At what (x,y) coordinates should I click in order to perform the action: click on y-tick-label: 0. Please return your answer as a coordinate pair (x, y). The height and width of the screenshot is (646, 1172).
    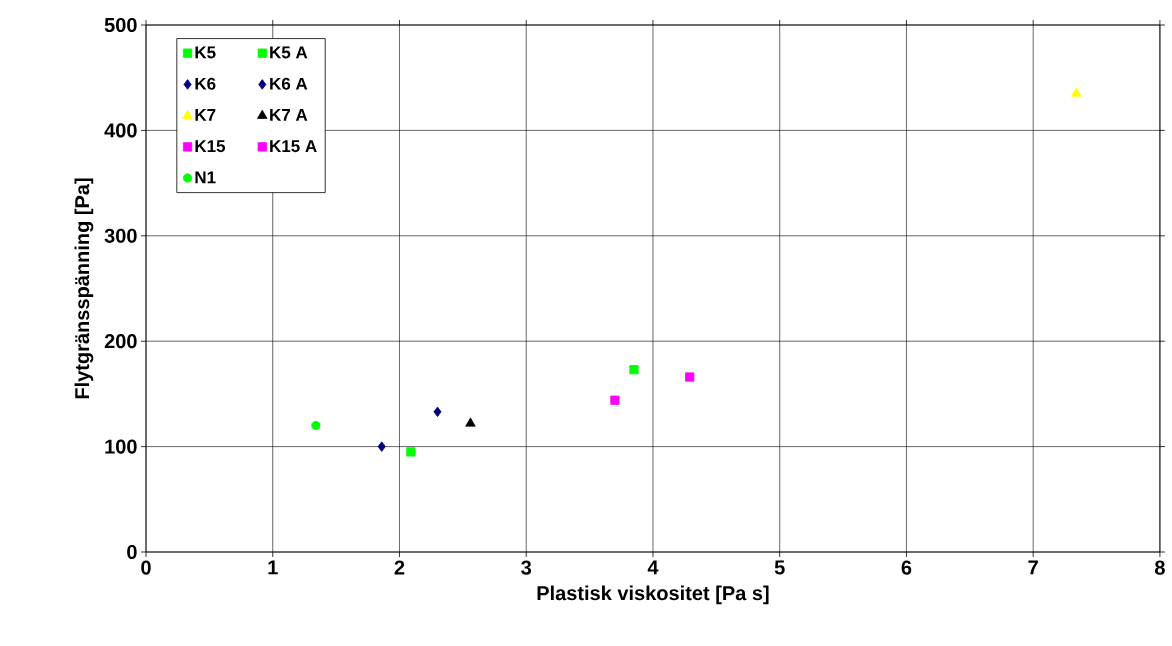
    Looking at the image, I should click on (132, 552).